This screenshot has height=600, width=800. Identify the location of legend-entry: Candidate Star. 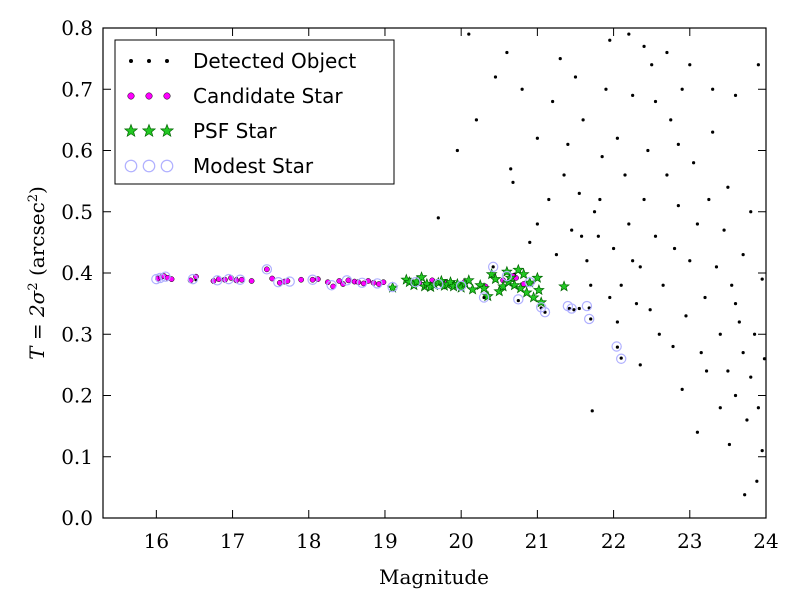
(235, 96).